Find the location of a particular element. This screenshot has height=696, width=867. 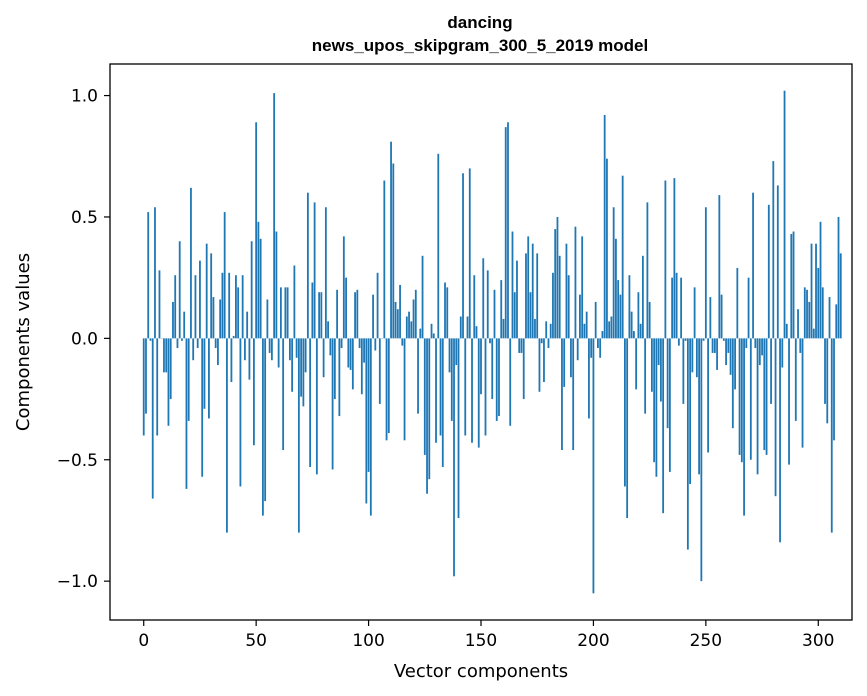

x-tick-label: 100 is located at coordinates (368, 641).